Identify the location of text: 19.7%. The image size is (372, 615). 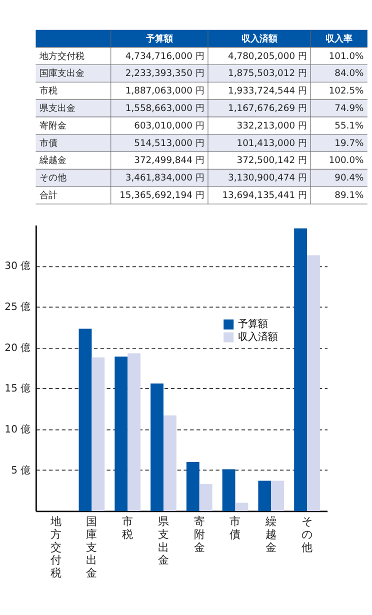
(349, 143).